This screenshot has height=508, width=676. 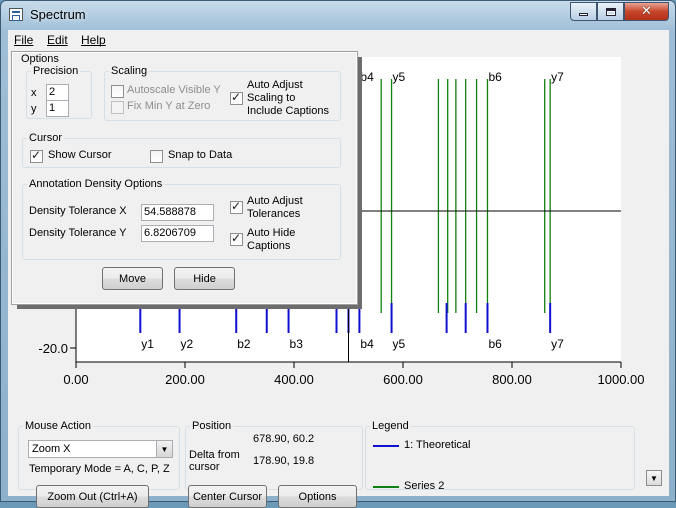 I want to click on series1-peak-label: b3, so click(x=297, y=344).